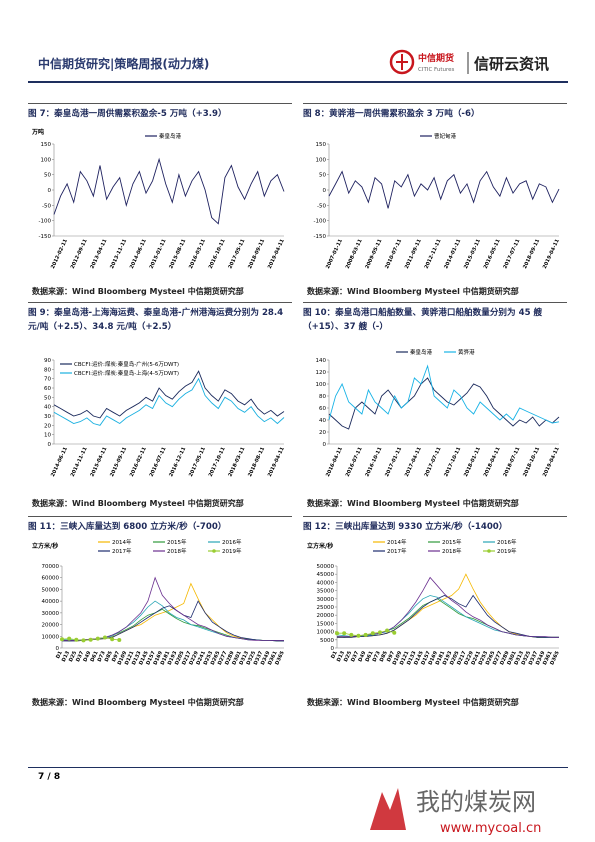  I want to click on x-tick-label: D229, so click(194, 658).